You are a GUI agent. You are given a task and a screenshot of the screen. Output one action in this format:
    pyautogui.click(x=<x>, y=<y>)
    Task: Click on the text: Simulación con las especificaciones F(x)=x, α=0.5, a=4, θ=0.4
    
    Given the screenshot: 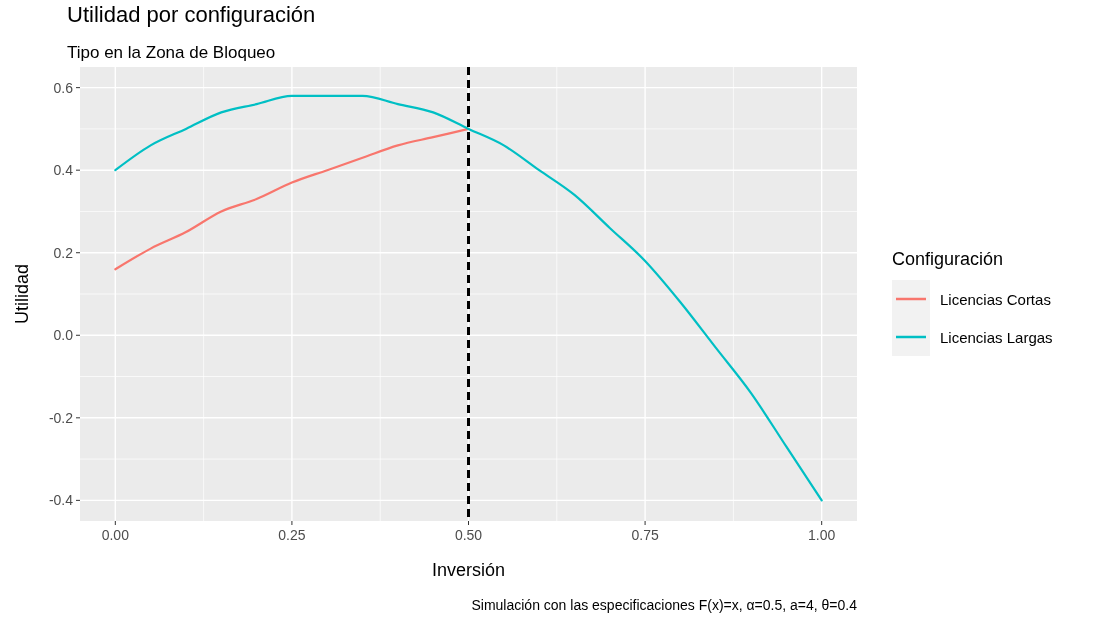 What is the action you would take?
    pyautogui.click(x=664, y=605)
    